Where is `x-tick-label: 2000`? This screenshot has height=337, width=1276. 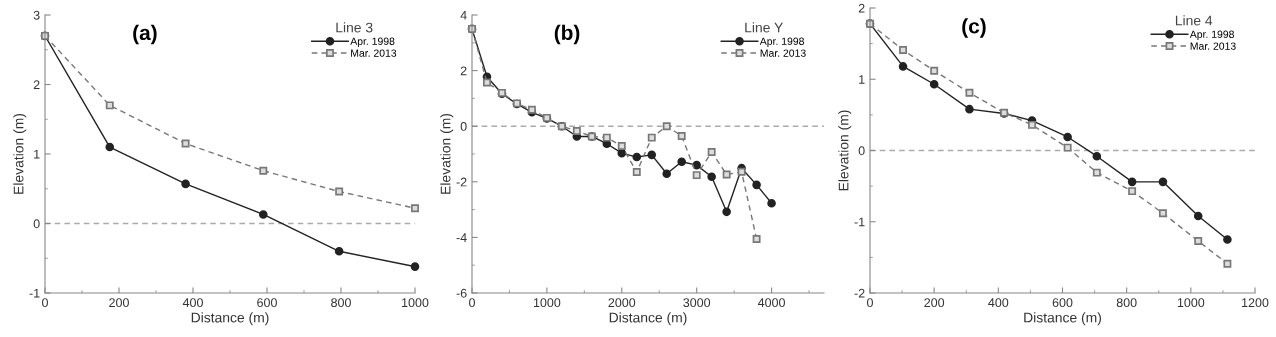
x-tick-label: 2000 is located at coordinates (622, 303).